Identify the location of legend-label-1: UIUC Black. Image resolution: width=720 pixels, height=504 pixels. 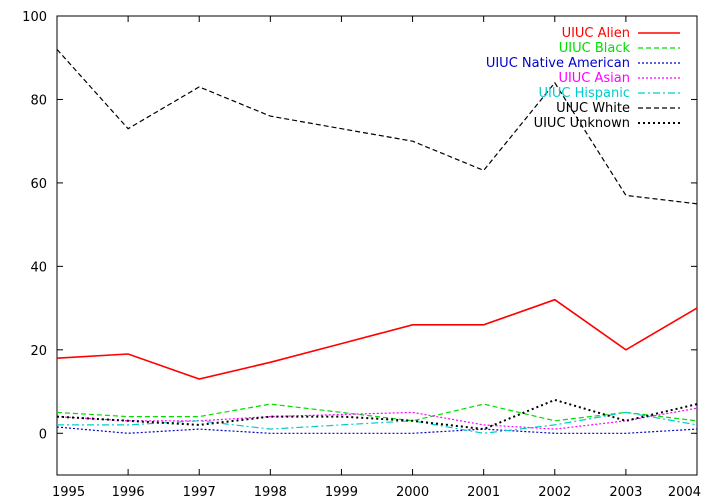
(595, 48).